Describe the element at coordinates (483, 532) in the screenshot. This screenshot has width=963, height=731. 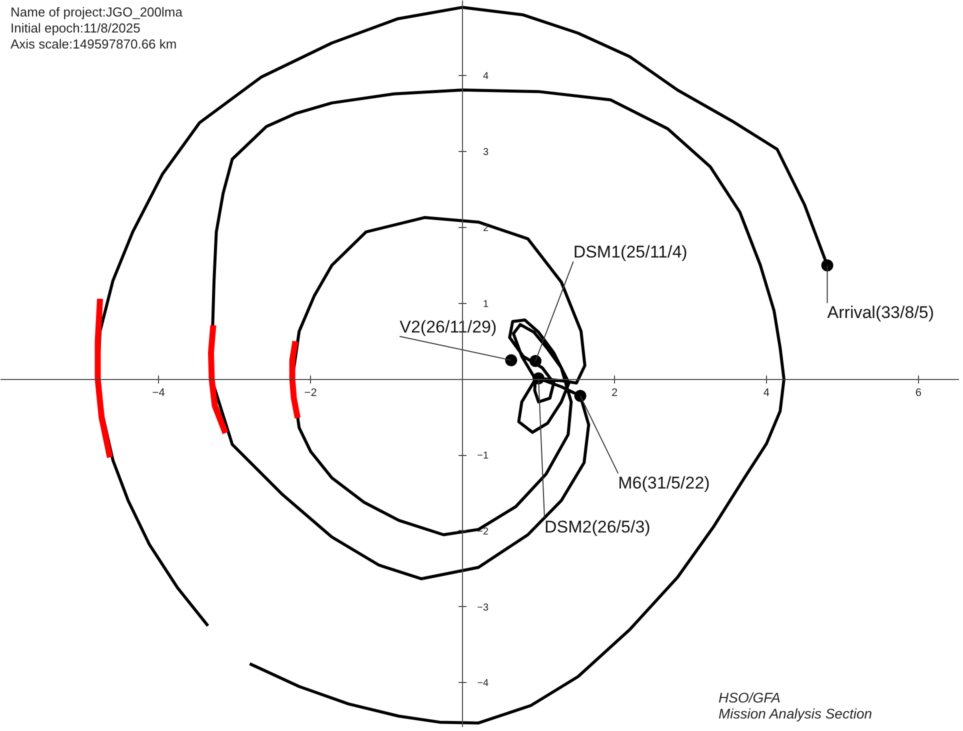
I see `y-tick-label: −2` at that location.